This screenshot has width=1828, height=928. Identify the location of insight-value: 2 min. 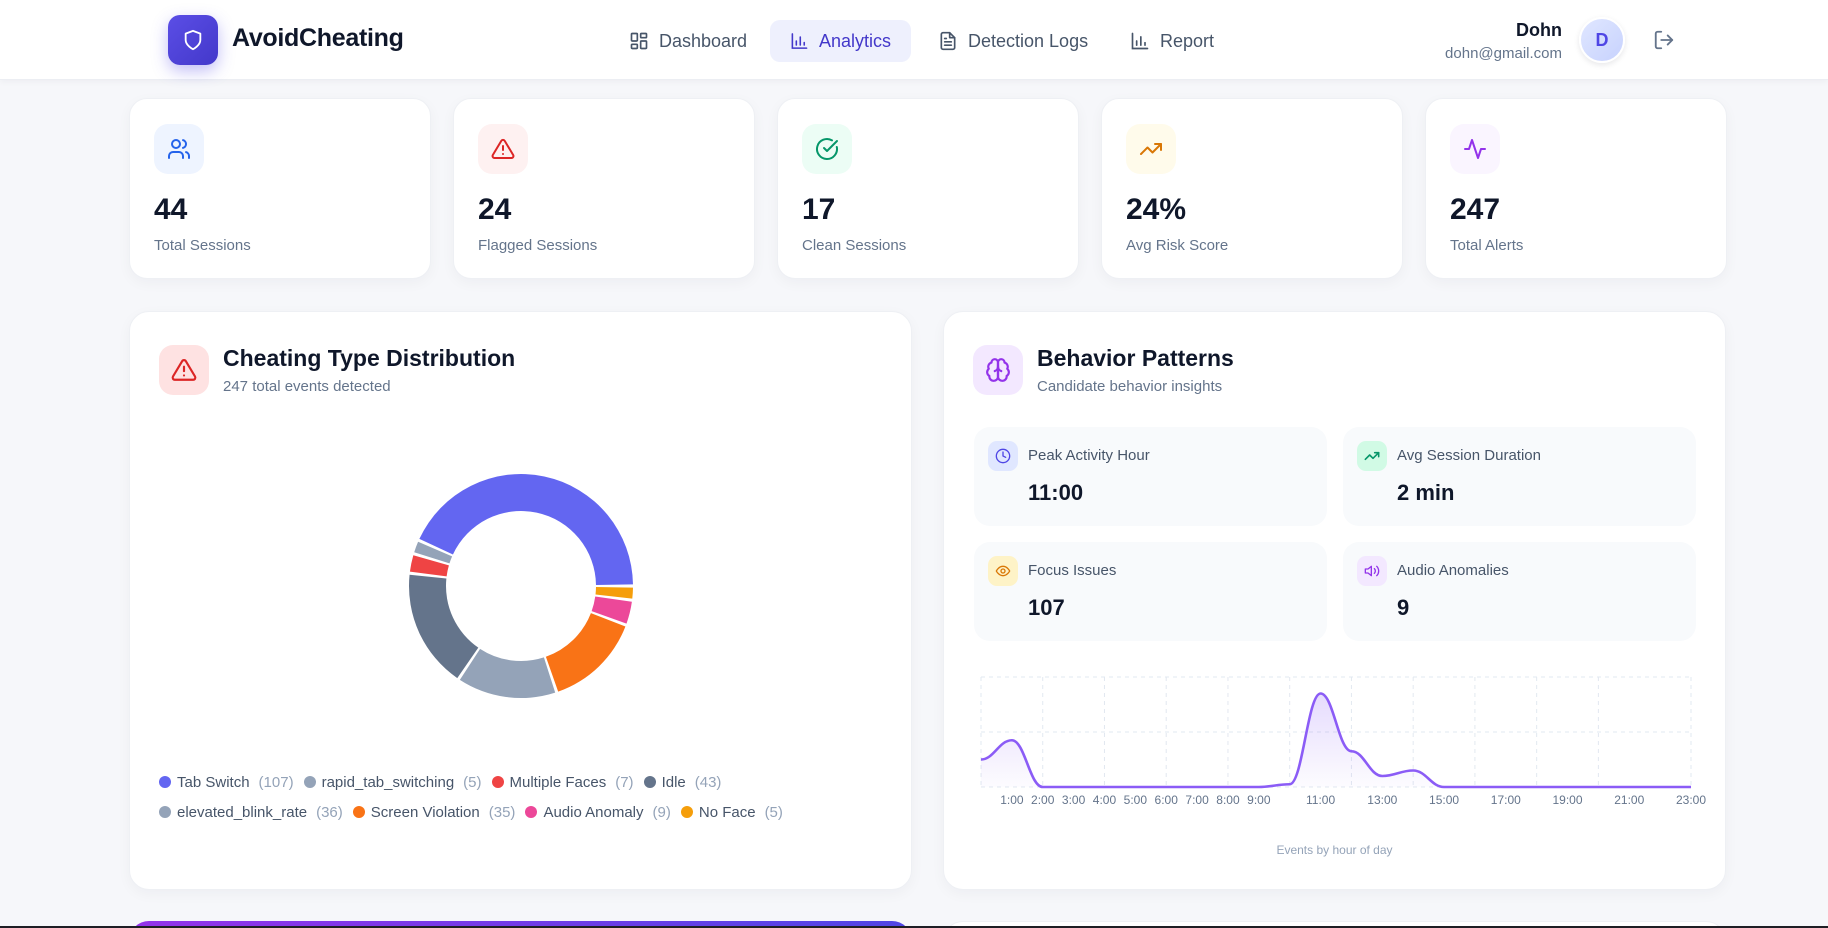
(1426, 492).